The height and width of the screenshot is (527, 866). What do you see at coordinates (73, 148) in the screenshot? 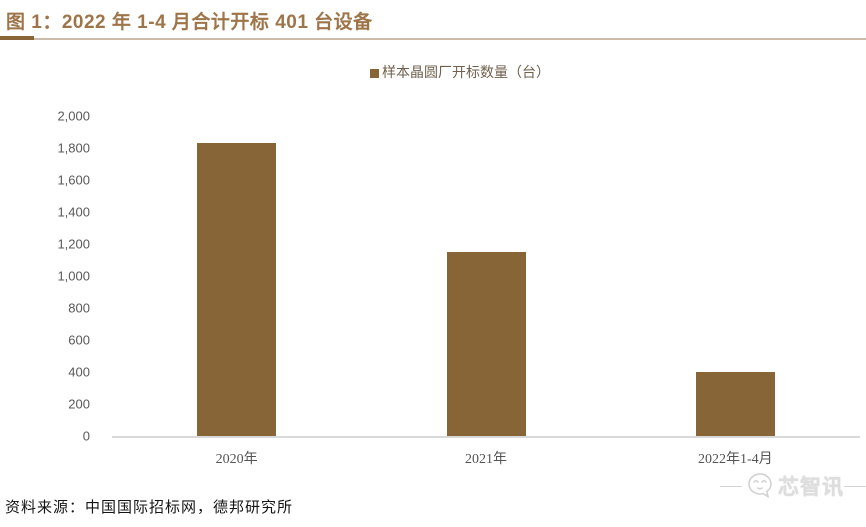
I see `y-tick-label: 1,800` at bounding box center [73, 148].